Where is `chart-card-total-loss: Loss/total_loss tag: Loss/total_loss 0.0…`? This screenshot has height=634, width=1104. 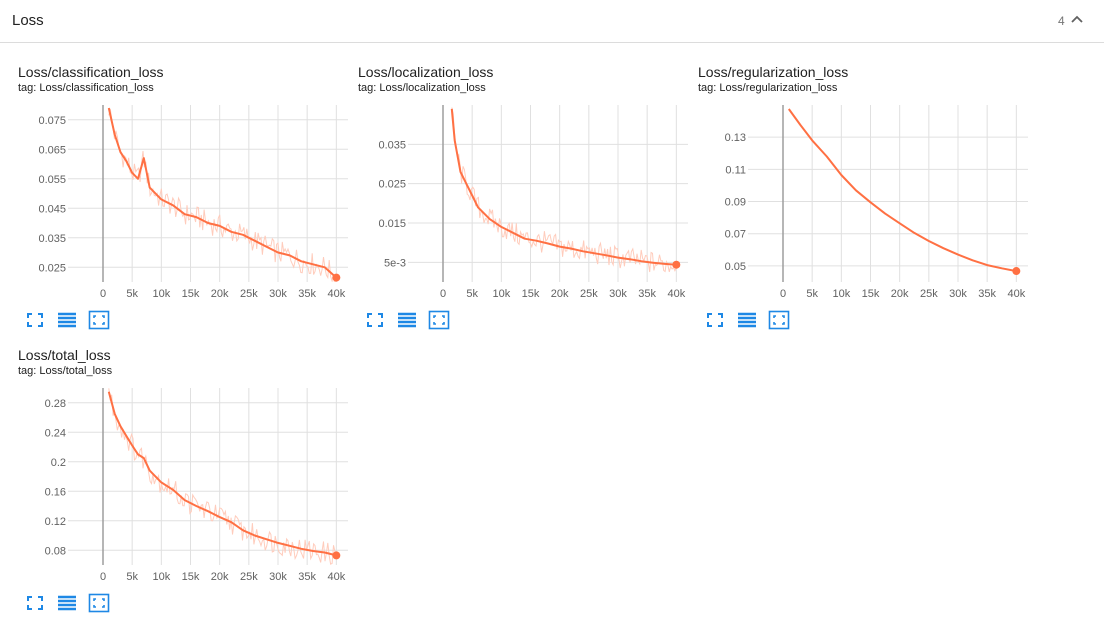
chart-card-total-loss: Loss/total_loss tag: Loss/total_loss 0.0… is located at coordinates (183, 482).